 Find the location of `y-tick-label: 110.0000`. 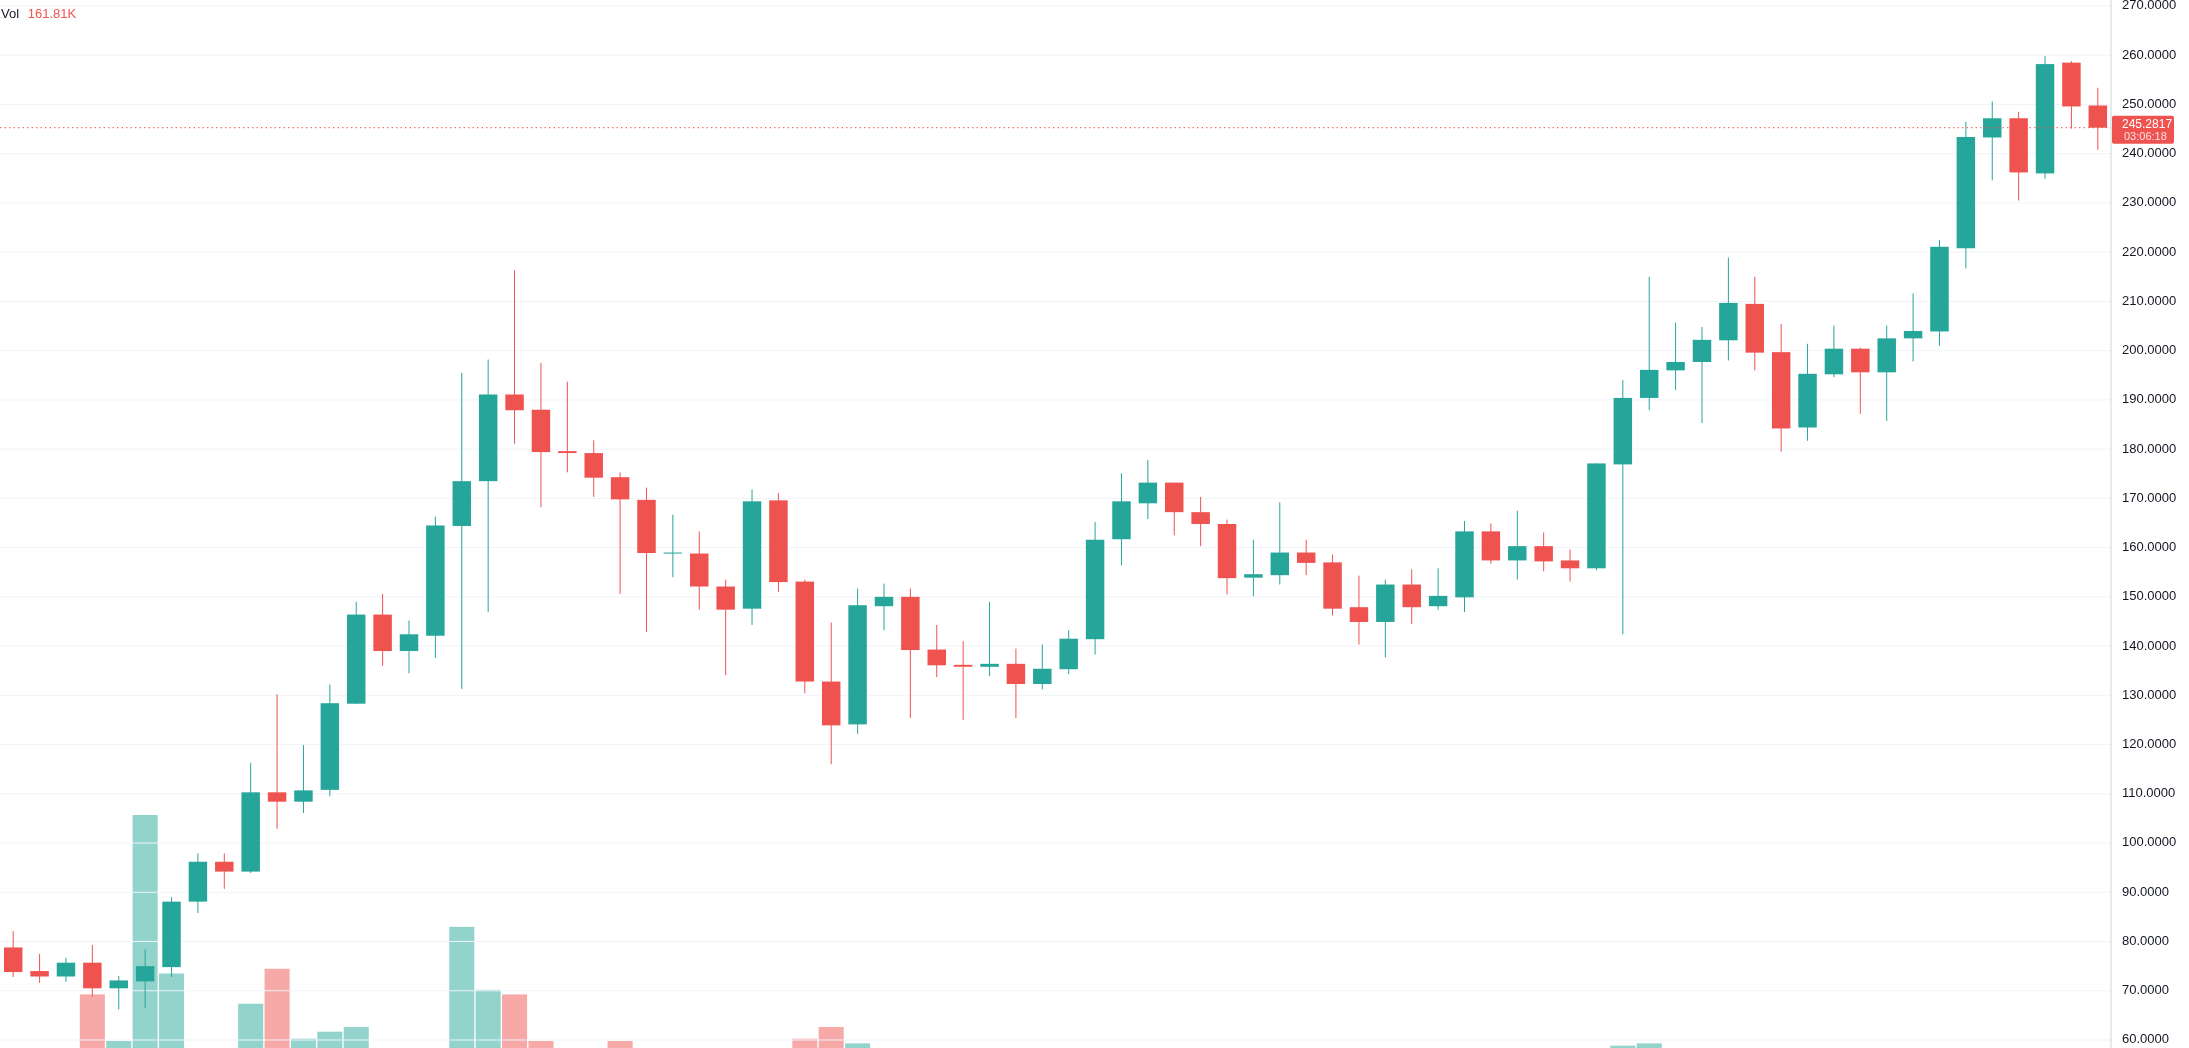

y-tick-label: 110.0000 is located at coordinates (2149, 793).